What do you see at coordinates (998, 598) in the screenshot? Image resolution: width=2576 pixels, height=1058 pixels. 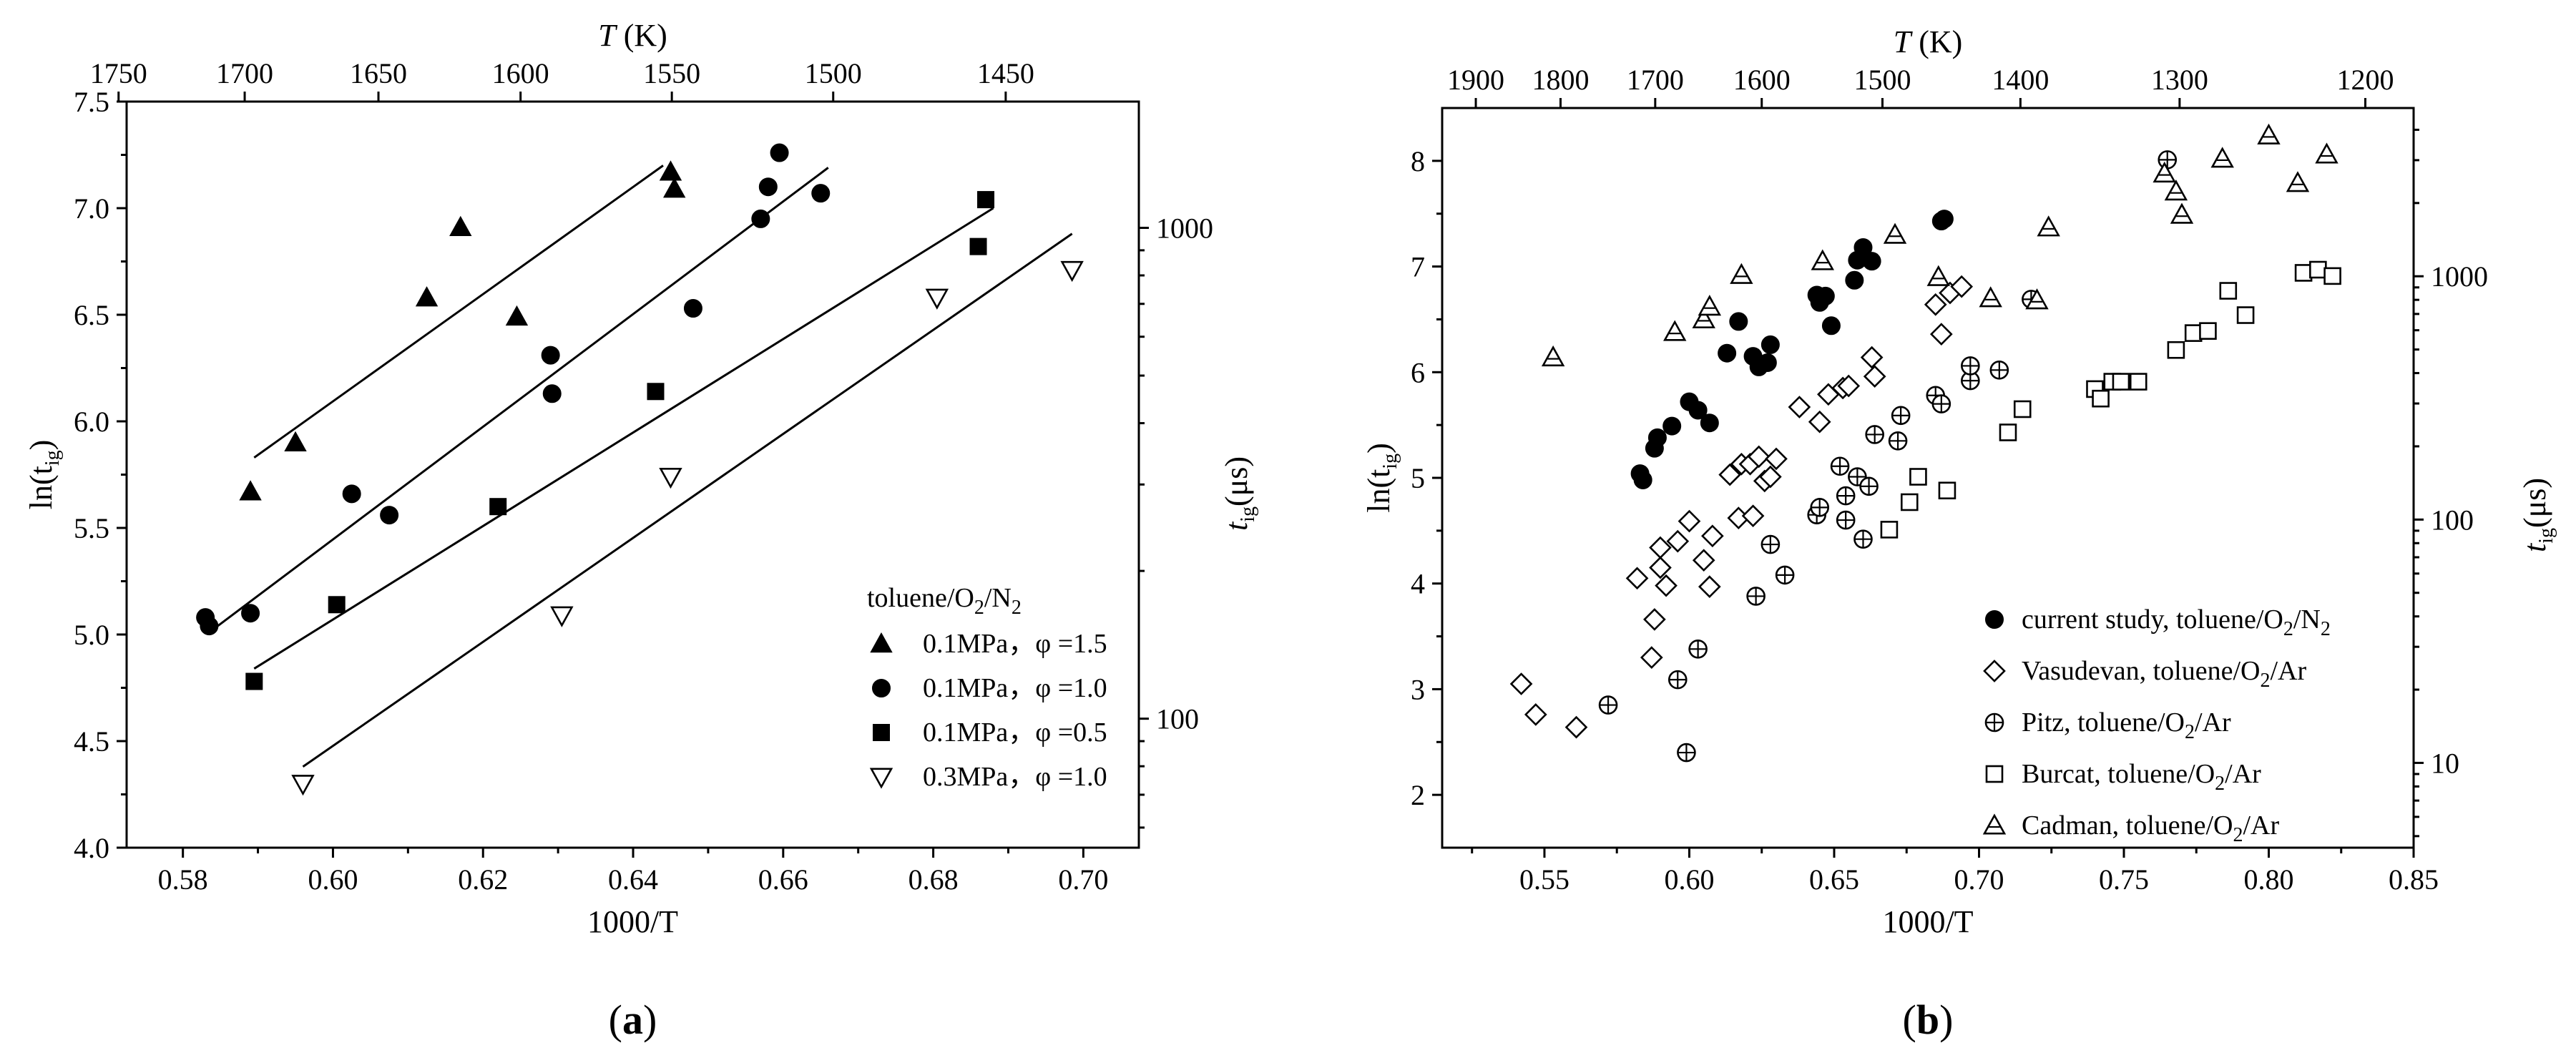 I see `legend-title-part: /N` at bounding box center [998, 598].